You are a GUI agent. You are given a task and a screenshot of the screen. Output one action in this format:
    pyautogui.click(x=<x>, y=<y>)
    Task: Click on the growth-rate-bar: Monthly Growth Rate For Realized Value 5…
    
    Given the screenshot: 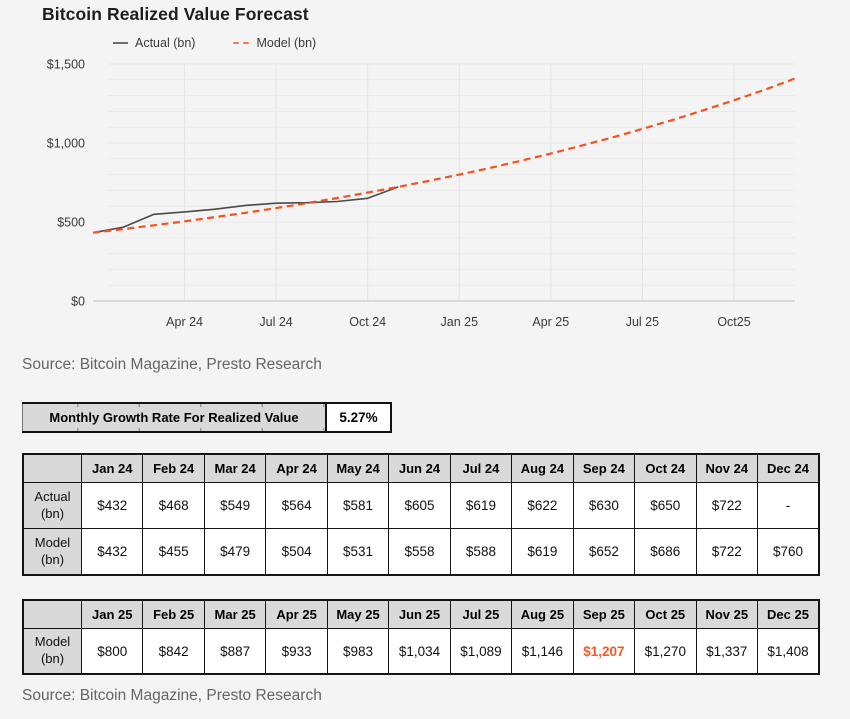 What is the action you would take?
    pyautogui.click(x=204, y=417)
    